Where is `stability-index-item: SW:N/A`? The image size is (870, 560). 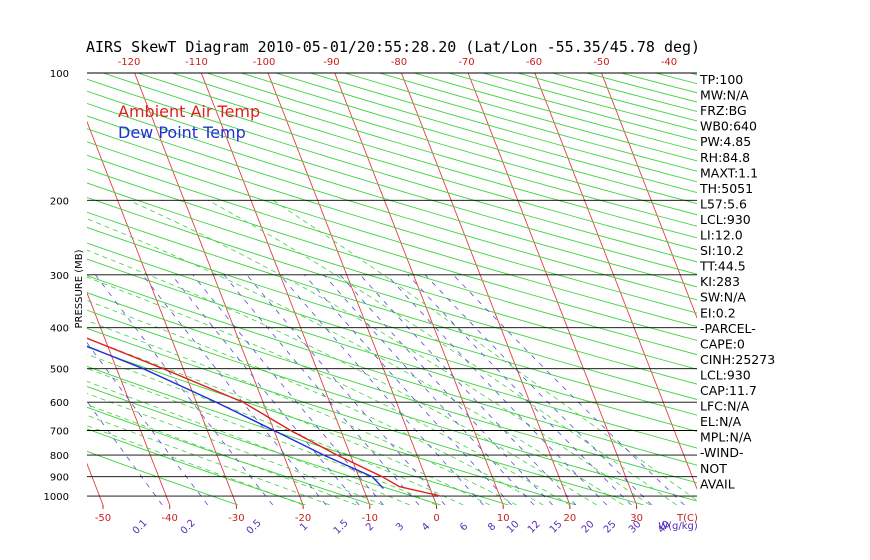
stability-index-item: SW:N/A is located at coordinates (723, 297).